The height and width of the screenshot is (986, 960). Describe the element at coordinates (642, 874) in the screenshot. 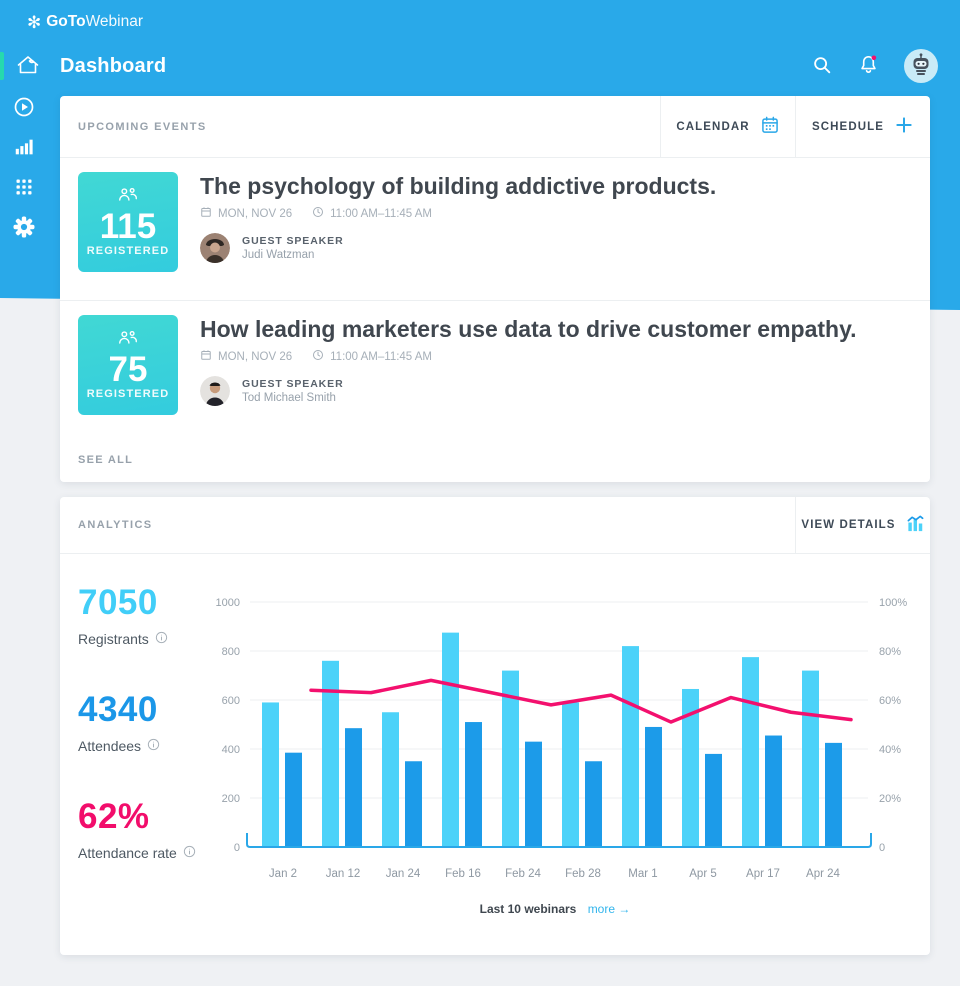

I see `svg-text: Mar 1` at that location.